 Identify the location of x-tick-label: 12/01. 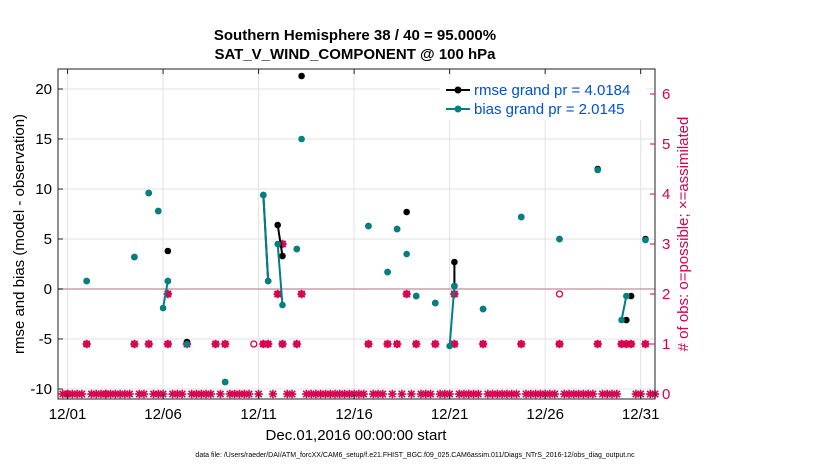
(68, 414).